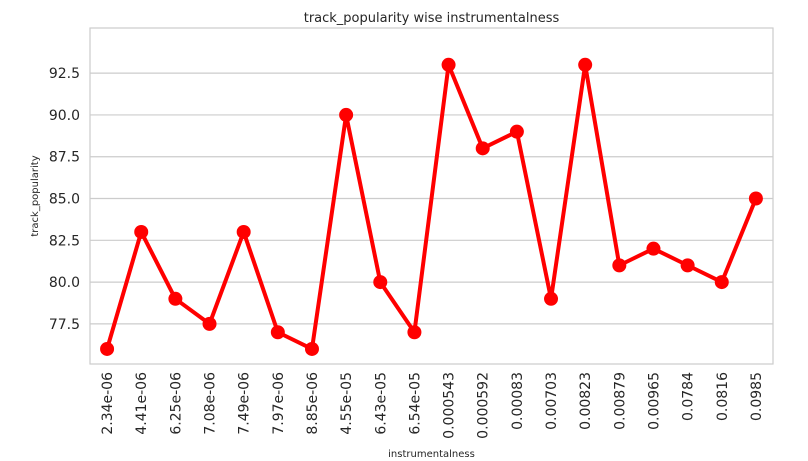 Image resolution: width=808 pixels, height=461 pixels. I want to click on chart-title: track_popularity wise instrumentalness, so click(432, 18).